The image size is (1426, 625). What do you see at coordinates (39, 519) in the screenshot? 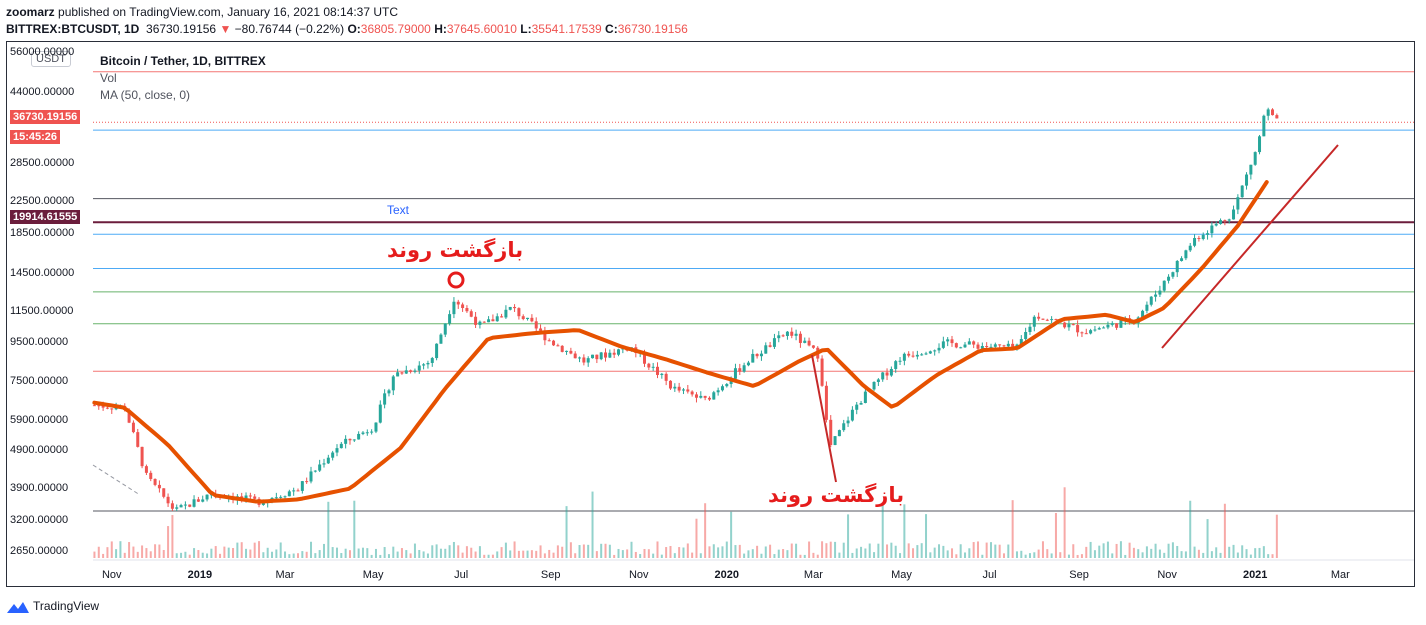
I see `y-tick-label: 3200.00000` at bounding box center [39, 519].